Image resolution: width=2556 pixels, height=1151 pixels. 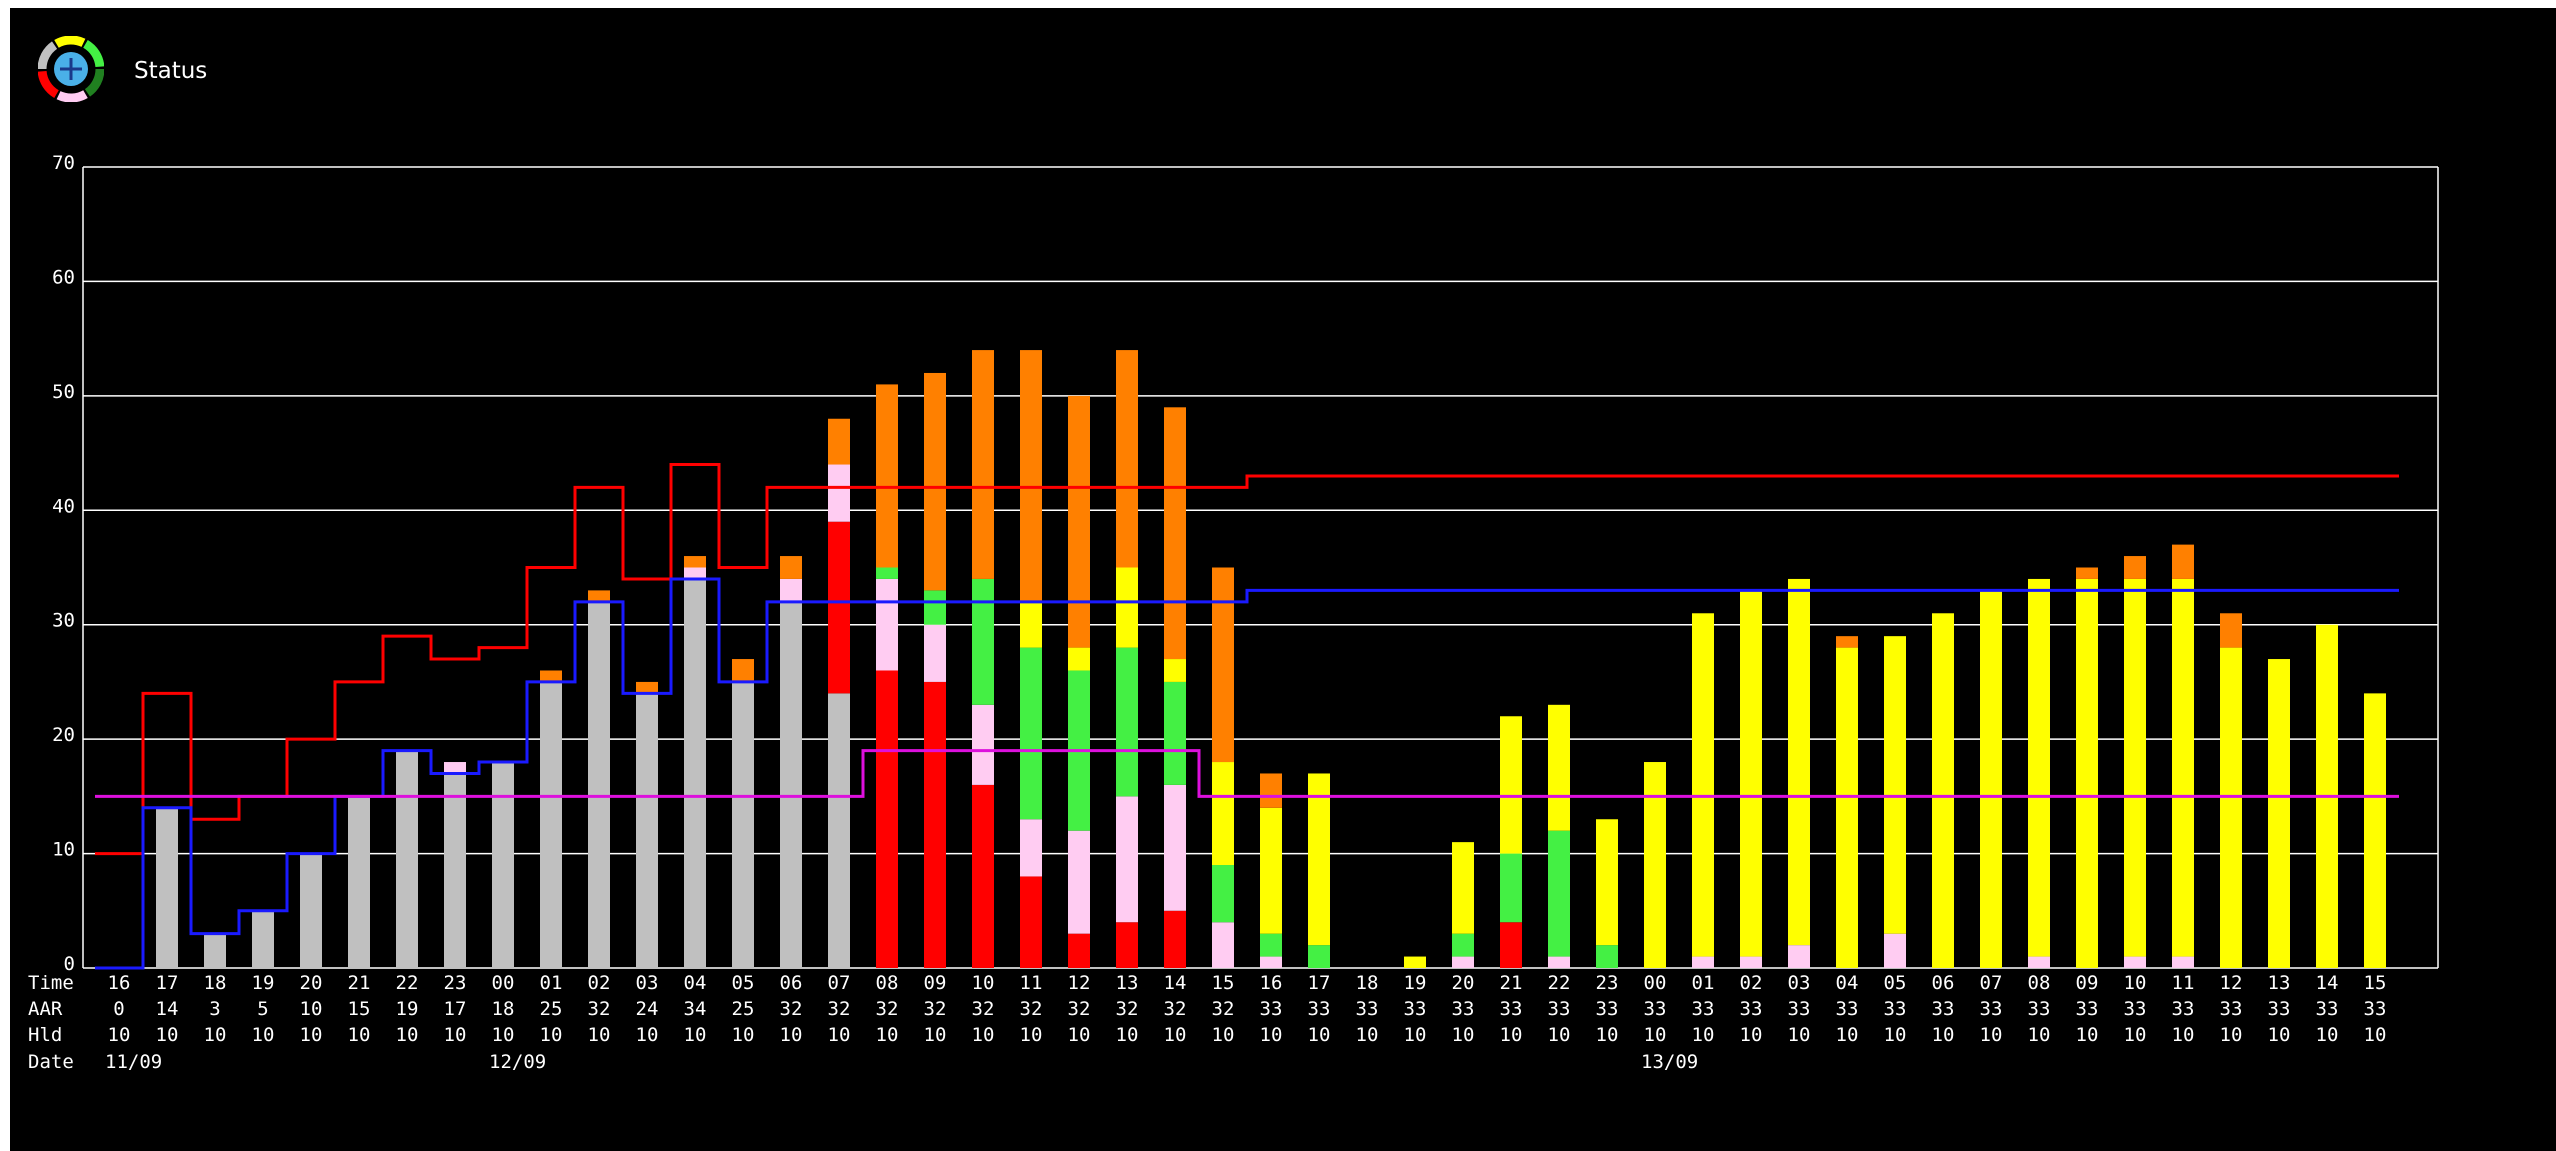 What do you see at coordinates (63, 506) in the screenshot?
I see `y-tick-label: 40` at bounding box center [63, 506].